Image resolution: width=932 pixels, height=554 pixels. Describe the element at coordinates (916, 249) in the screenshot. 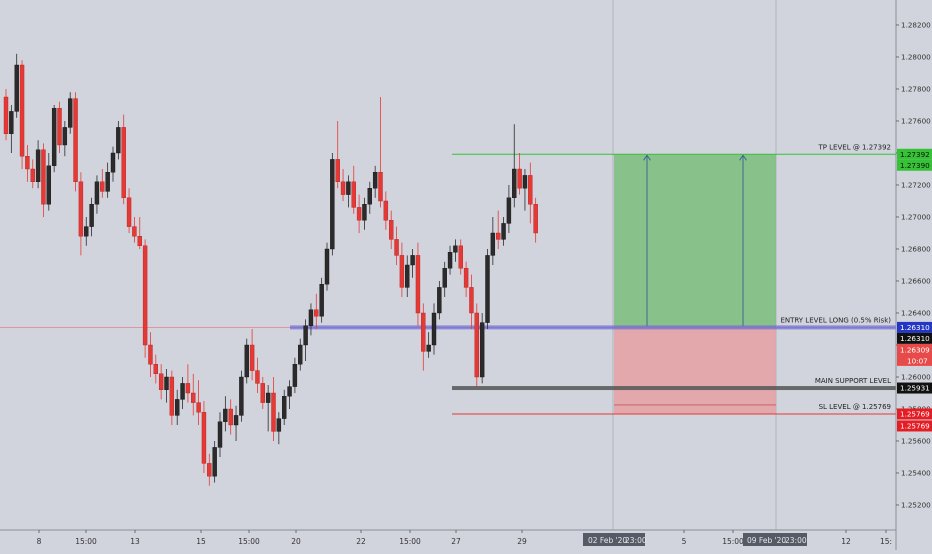

I see `price-tick-label: 1.26800` at that location.